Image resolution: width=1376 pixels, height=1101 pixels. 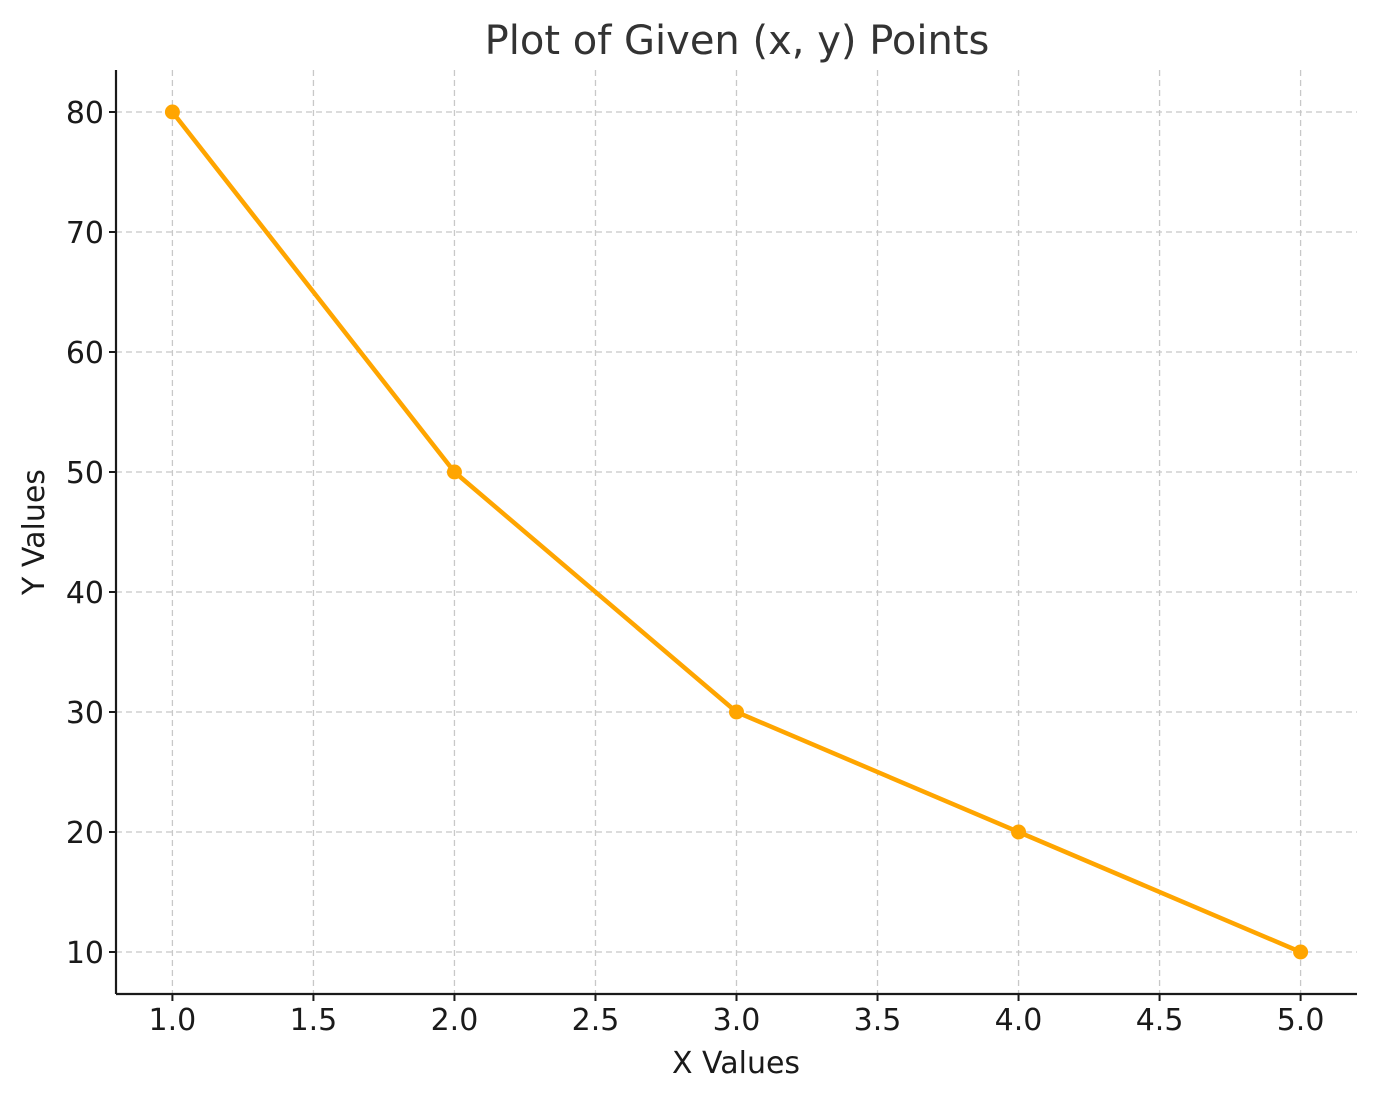 I want to click on y-tick-label: 70, so click(x=85, y=233).